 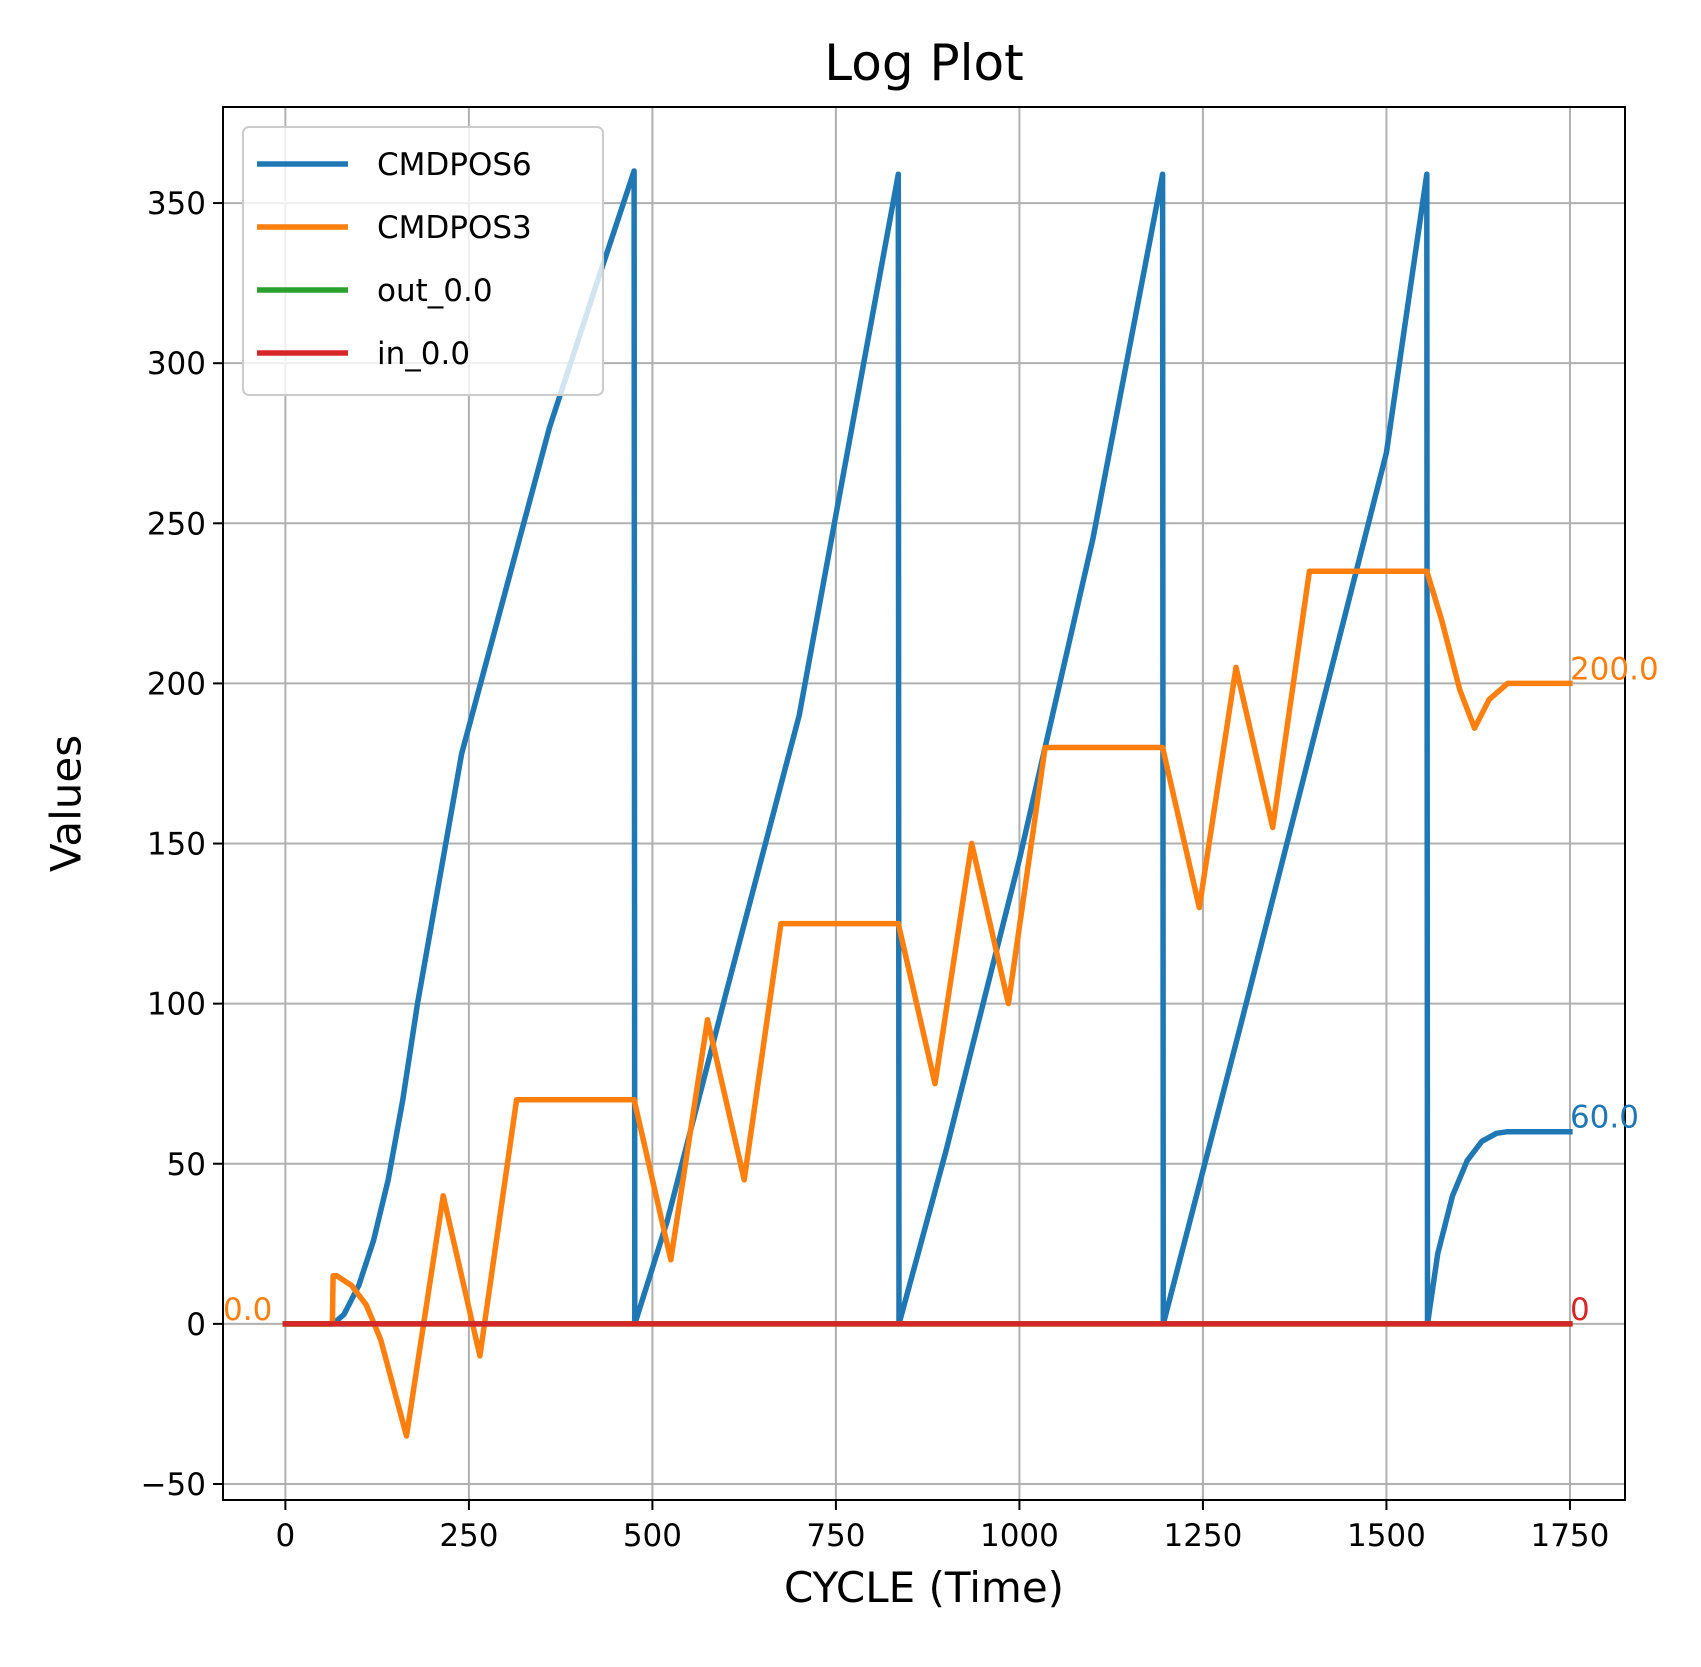 What do you see at coordinates (1019, 1536) in the screenshot?
I see `x-tick-label: 1000` at bounding box center [1019, 1536].